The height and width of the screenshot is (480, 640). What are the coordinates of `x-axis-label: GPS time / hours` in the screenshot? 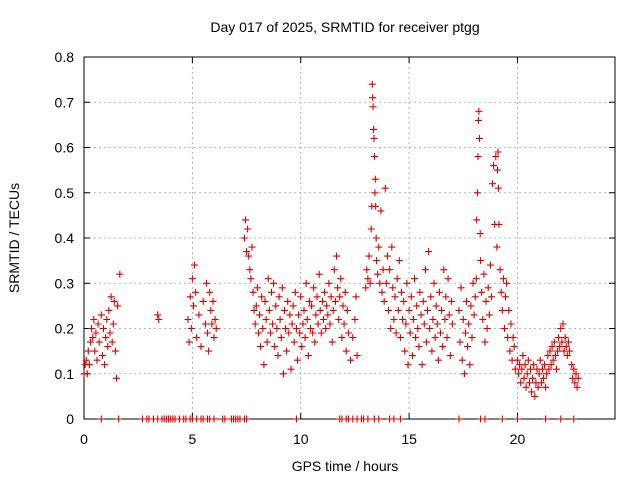 It's located at (345, 466).